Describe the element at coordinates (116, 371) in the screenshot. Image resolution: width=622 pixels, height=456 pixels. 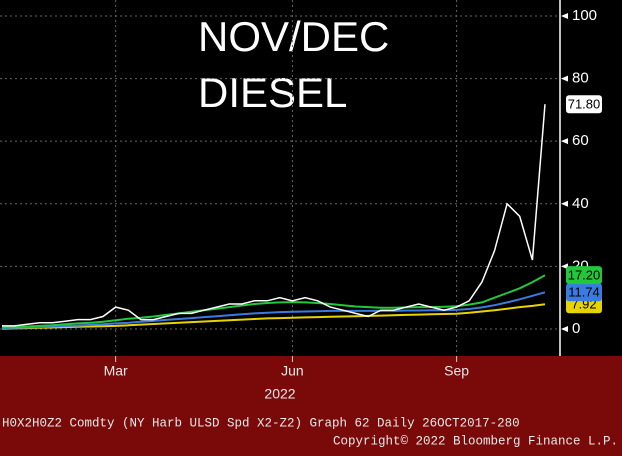
I see `x-tick-label: Mar` at that location.